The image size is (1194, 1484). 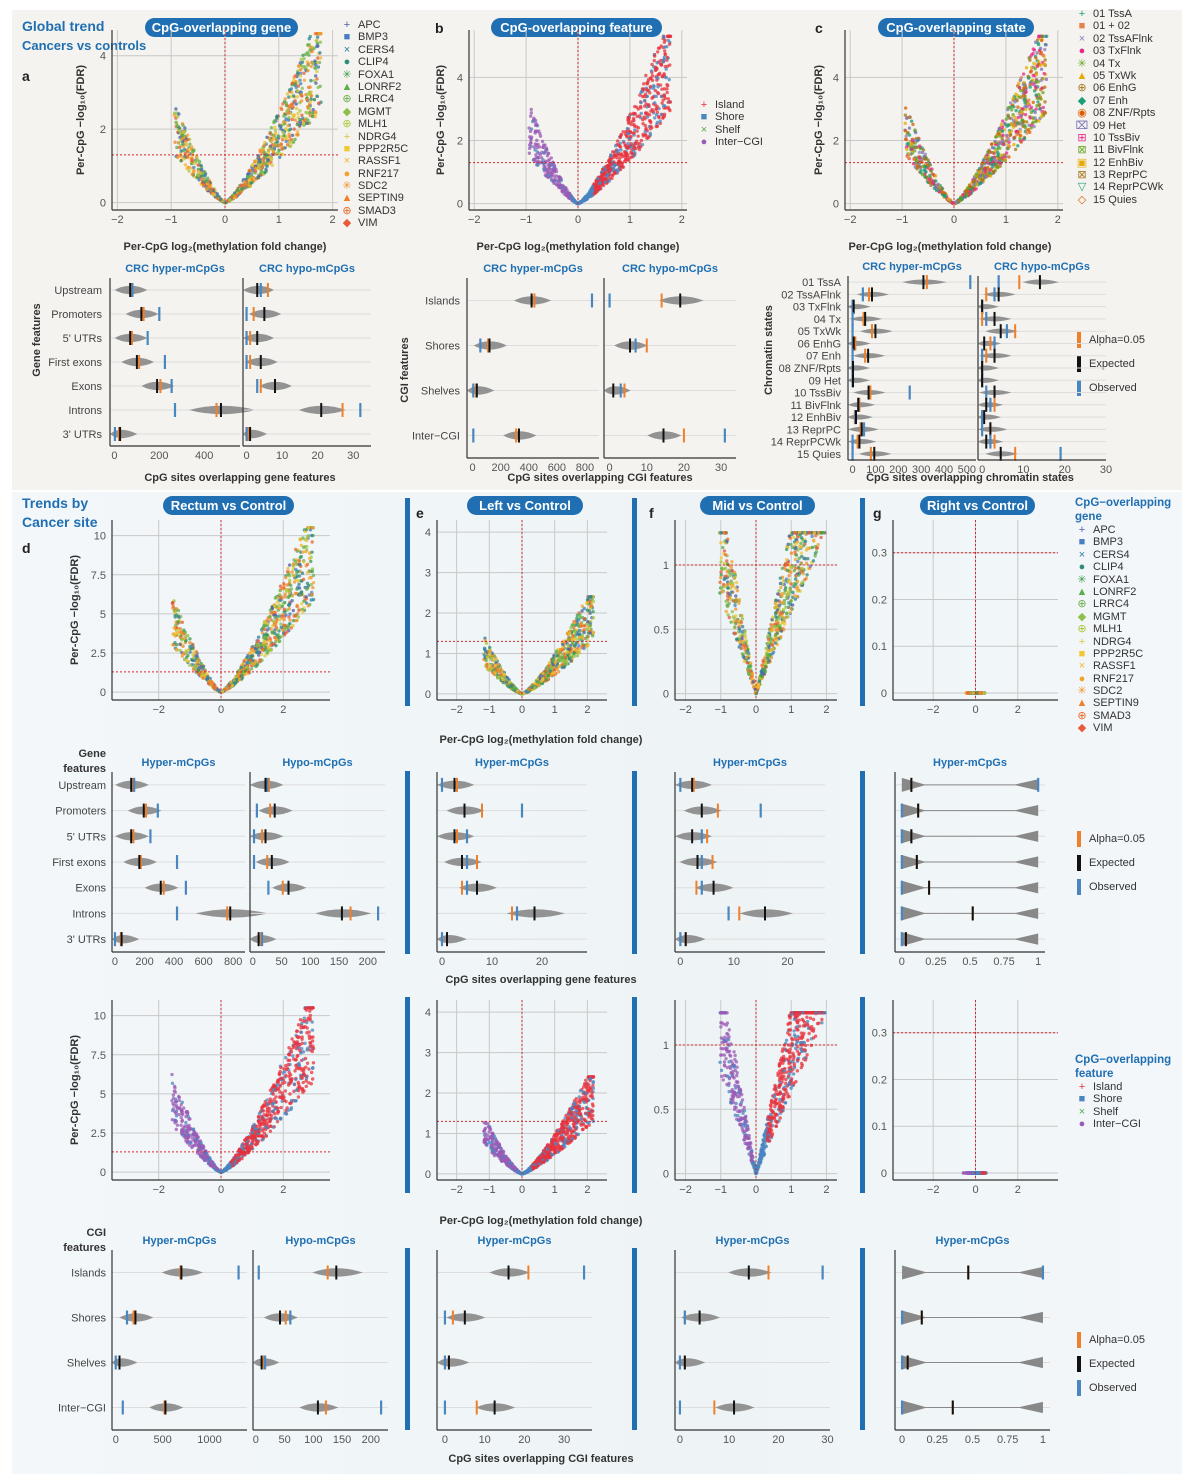 I want to click on vim-marker-icon: ◆, so click(x=347, y=223).